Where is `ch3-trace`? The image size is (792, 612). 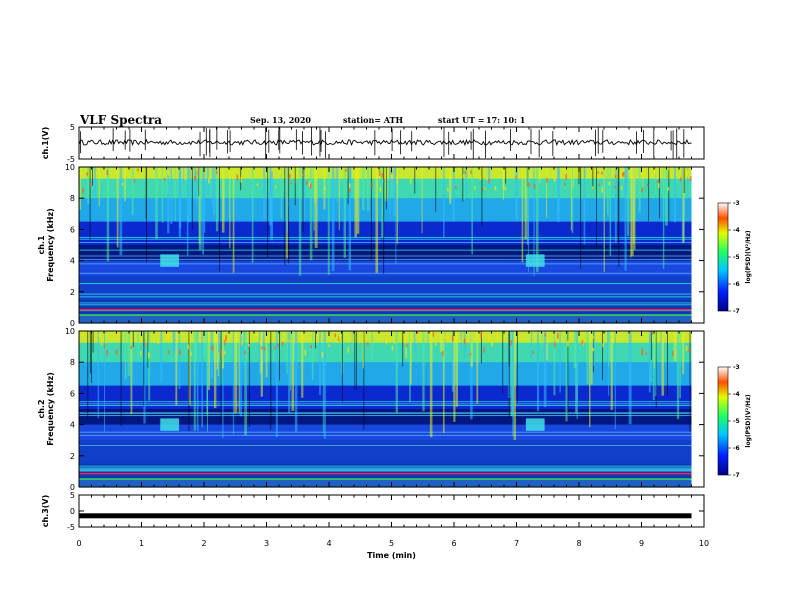
ch3-trace is located at coordinates (385, 516).